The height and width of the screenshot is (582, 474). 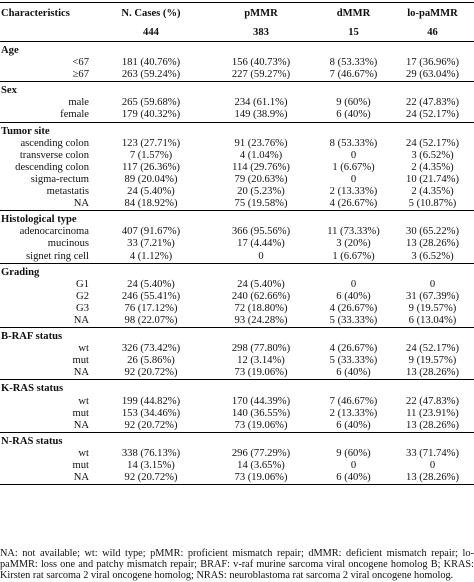 What do you see at coordinates (80, 63) in the screenshot?
I see `row-label: <67` at bounding box center [80, 63].